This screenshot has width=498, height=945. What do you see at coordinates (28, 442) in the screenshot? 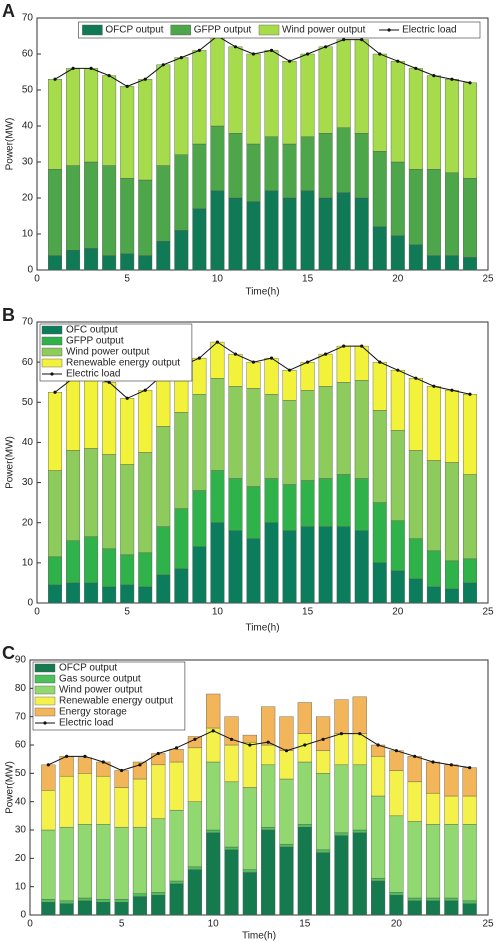
I see `y-tick-label: 40` at bounding box center [28, 442].